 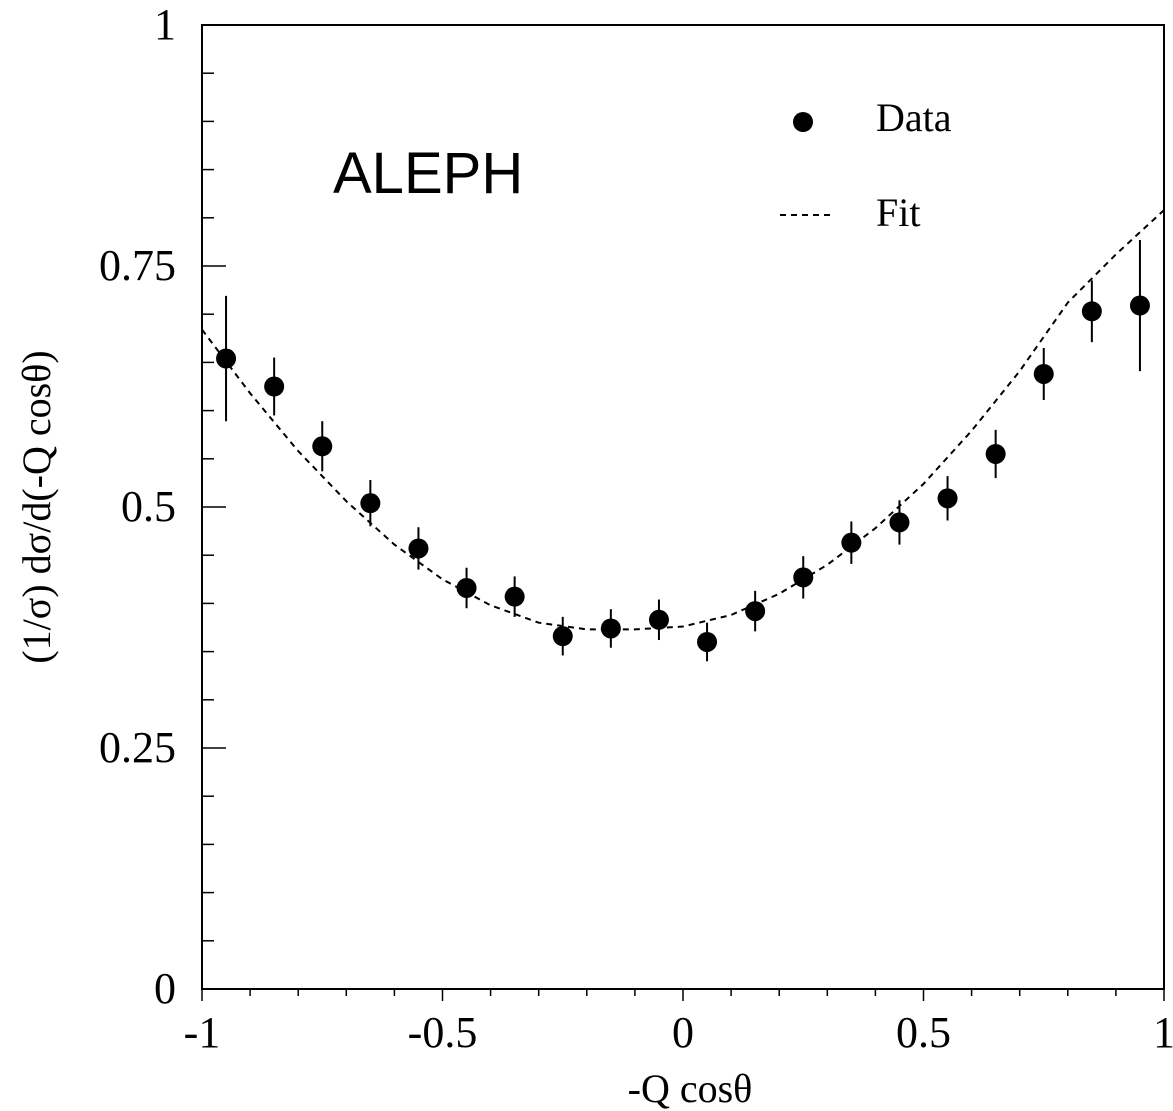 I want to click on legend-data-label: Data, so click(x=914, y=117).